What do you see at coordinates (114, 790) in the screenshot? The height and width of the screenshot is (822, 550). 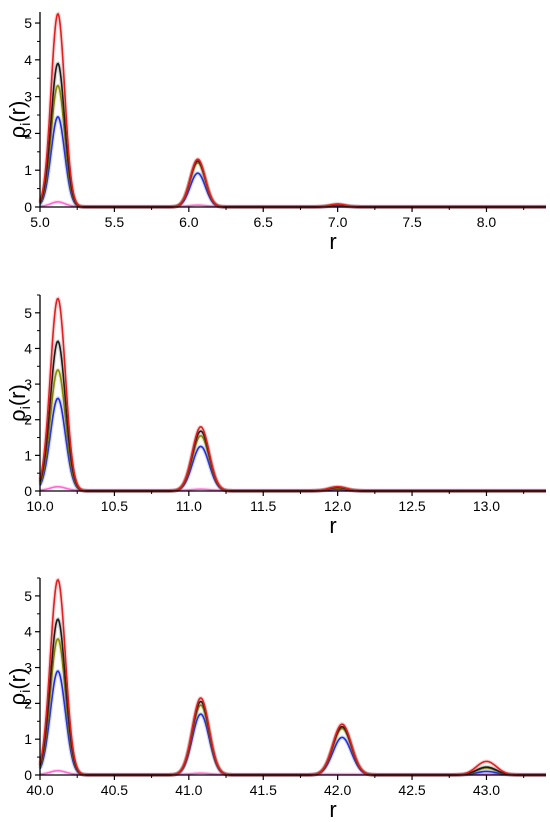 I see `x-tick-label: 40.5` at bounding box center [114, 790].